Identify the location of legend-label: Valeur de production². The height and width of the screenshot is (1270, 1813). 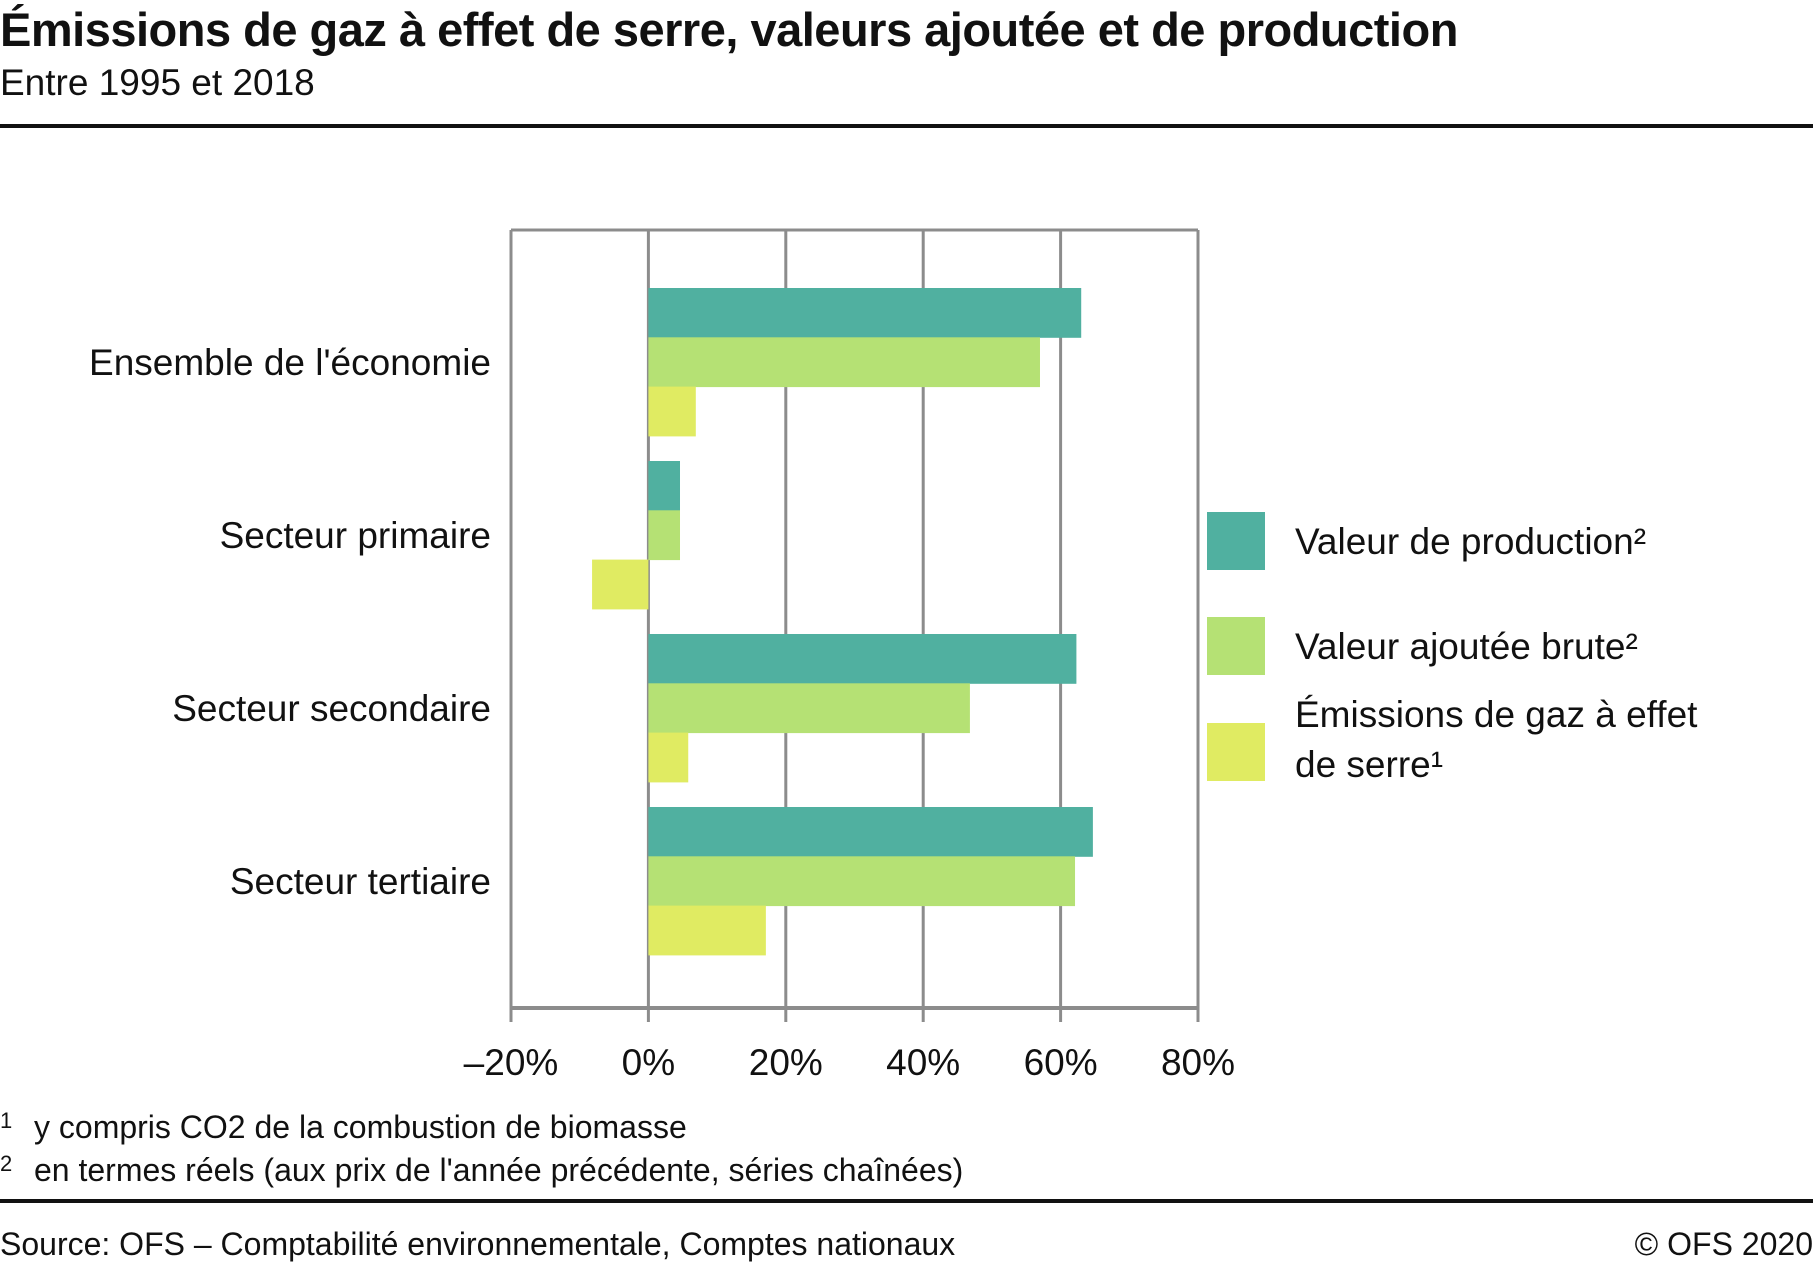
(1470, 541).